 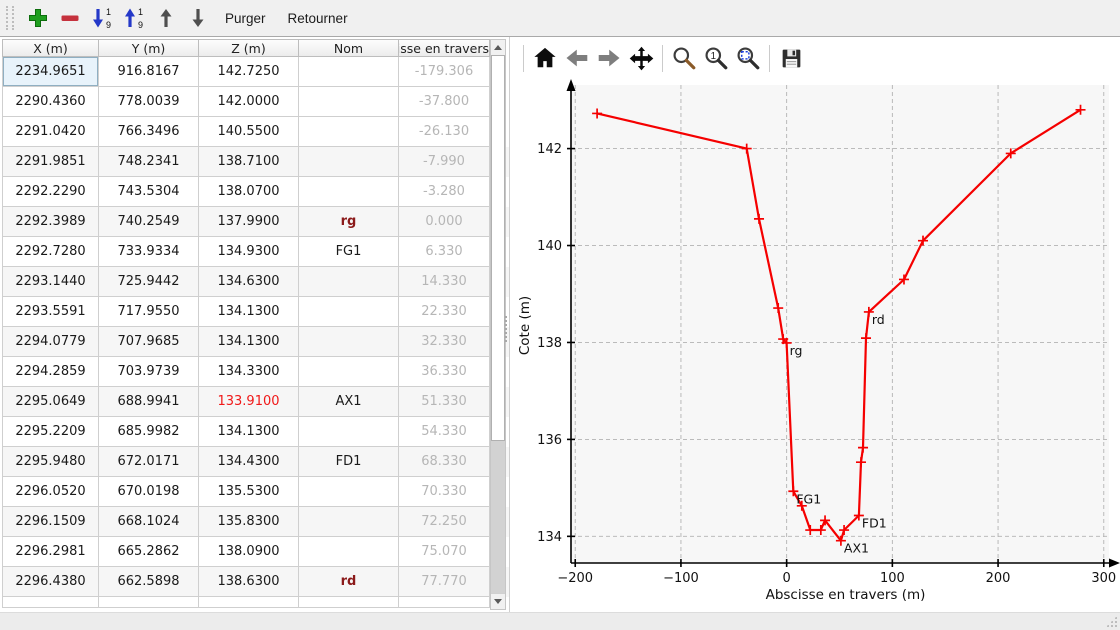 What do you see at coordinates (349, 48) in the screenshot?
I see `column-header: Nom` at bounding box center [349, 48].